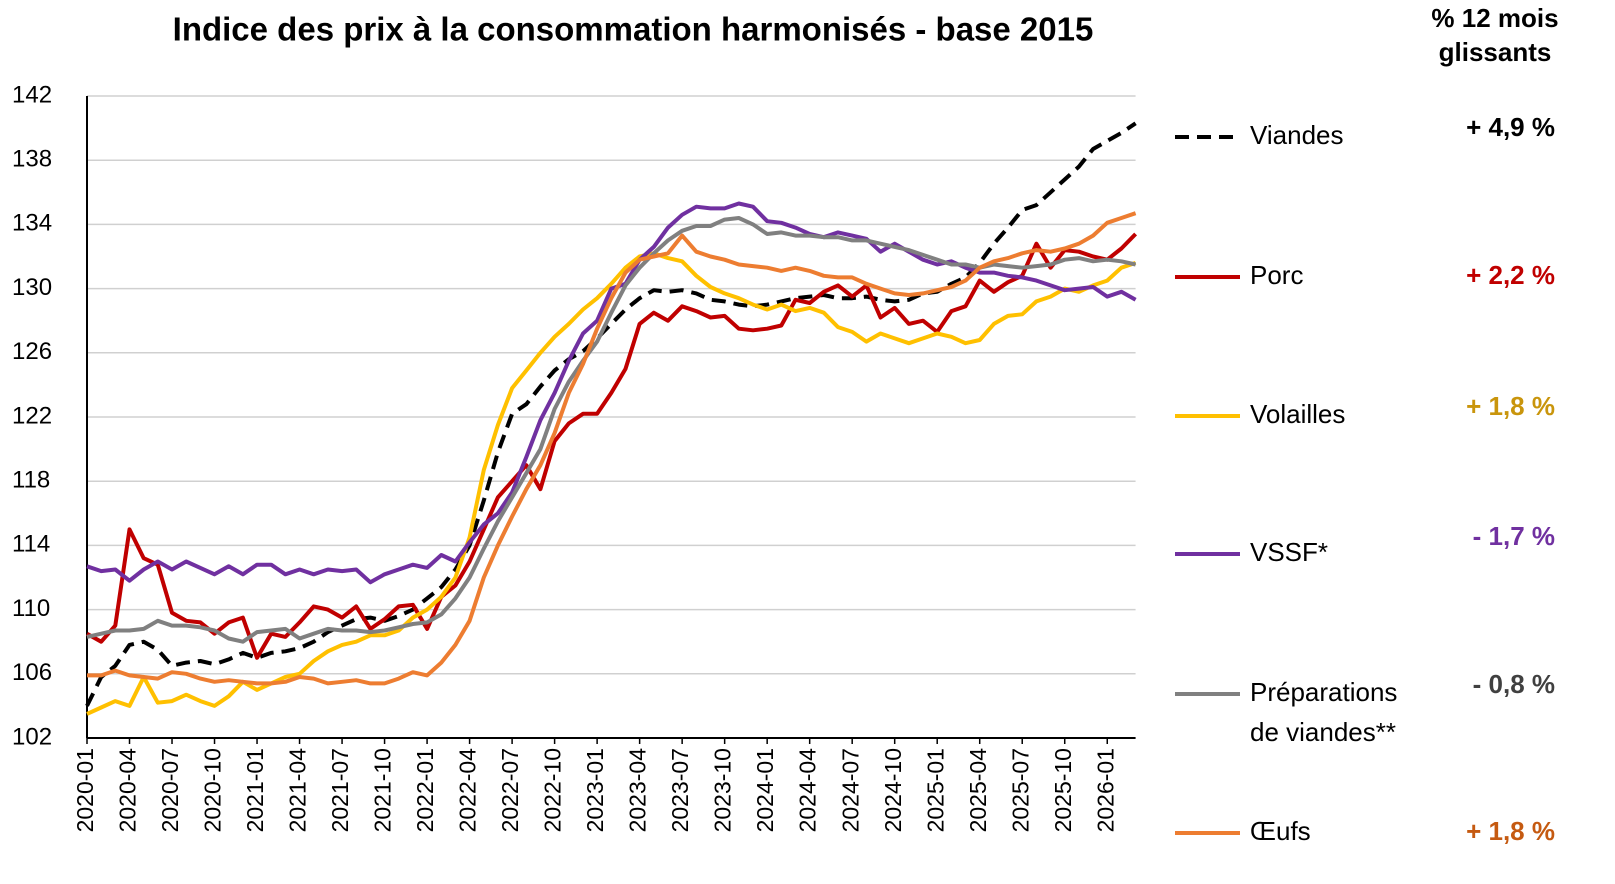 The image size is (1615, 884). Describe the element at coordinates (32, 672) in the screenshot. I see `y-tick-label: 106` at that location.